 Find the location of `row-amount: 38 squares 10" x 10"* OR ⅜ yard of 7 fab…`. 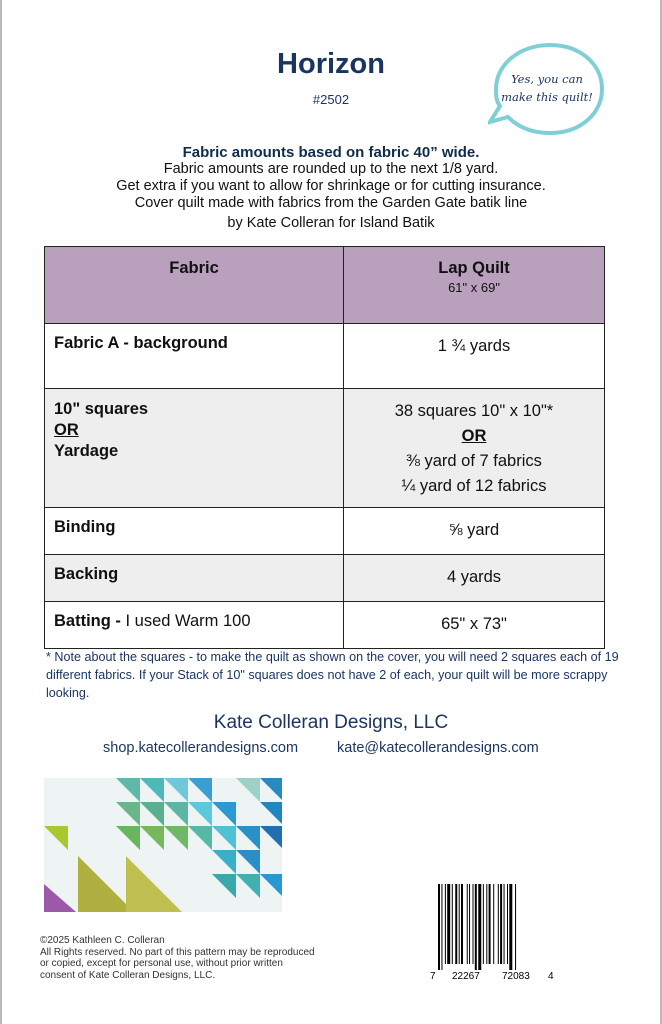

row-amount: 38 squares 10" x 10"* OR ⅜ yard of 7 fab… is located at coordinates (474, 448).